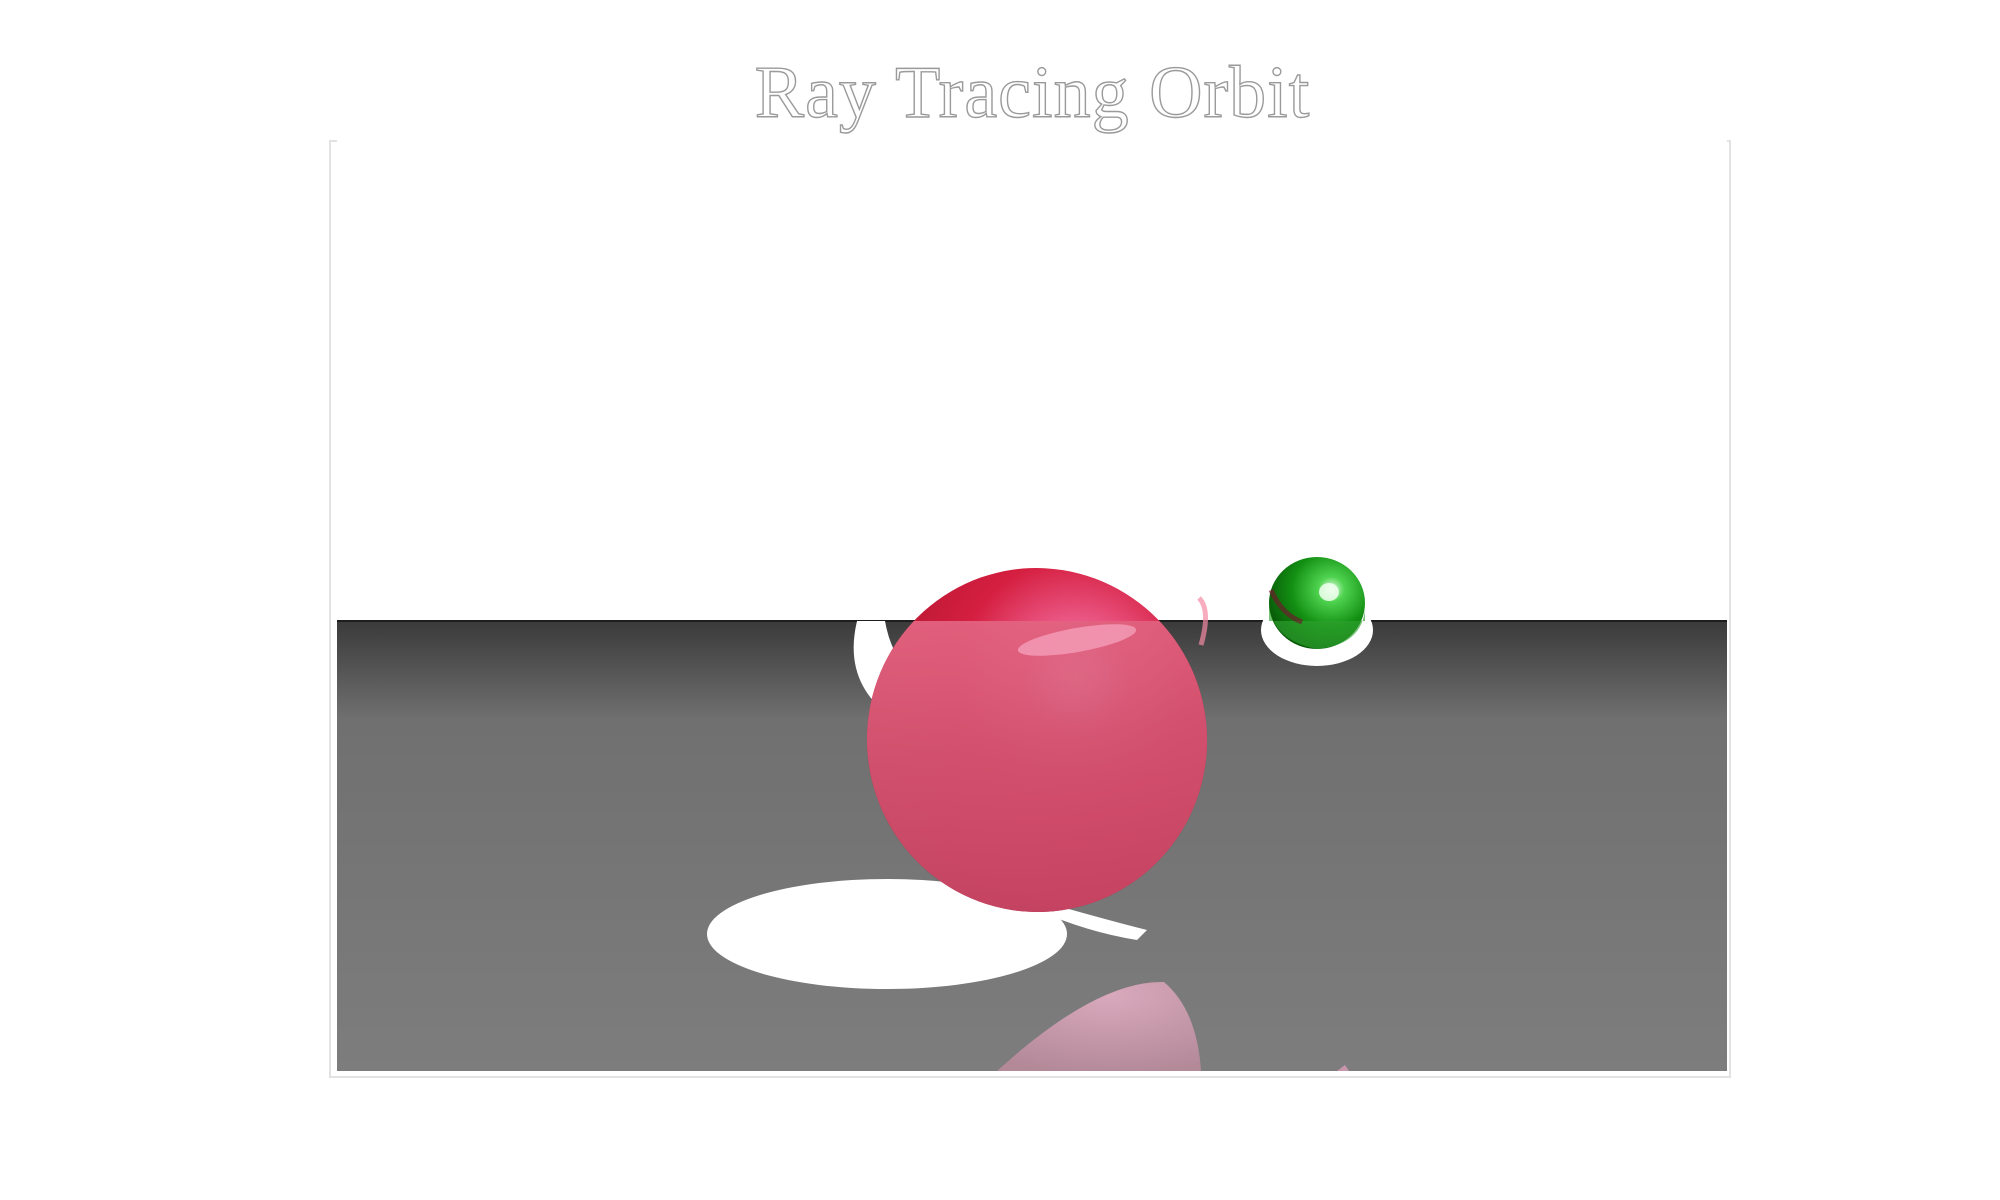  What do you see at coordinates (1032, 92) in the screenshot?
I see `page-title: Ray Tracing Orbit` at bounding box center [1032, 92].